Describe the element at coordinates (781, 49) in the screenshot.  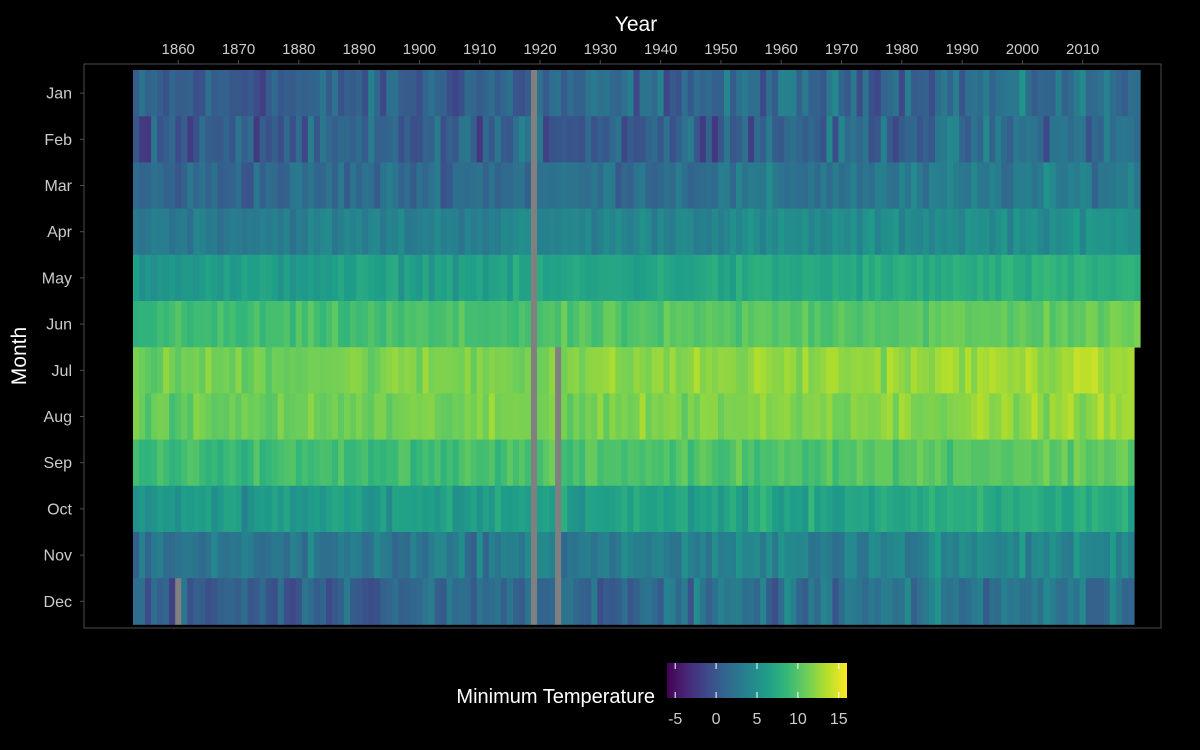
I see `x-tick-label: 1960` at that location.